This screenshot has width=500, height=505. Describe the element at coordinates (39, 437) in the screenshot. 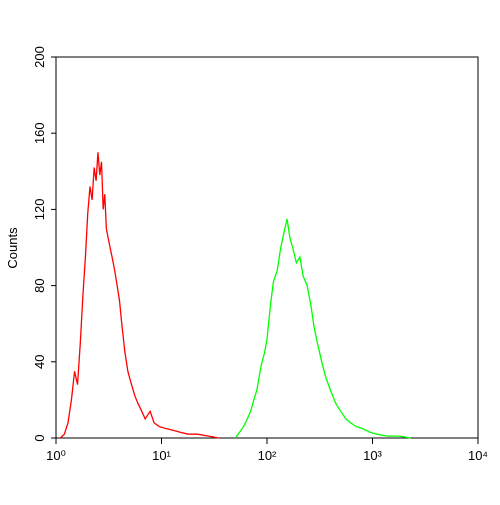

I see `y-tick-label: 0` at that location.